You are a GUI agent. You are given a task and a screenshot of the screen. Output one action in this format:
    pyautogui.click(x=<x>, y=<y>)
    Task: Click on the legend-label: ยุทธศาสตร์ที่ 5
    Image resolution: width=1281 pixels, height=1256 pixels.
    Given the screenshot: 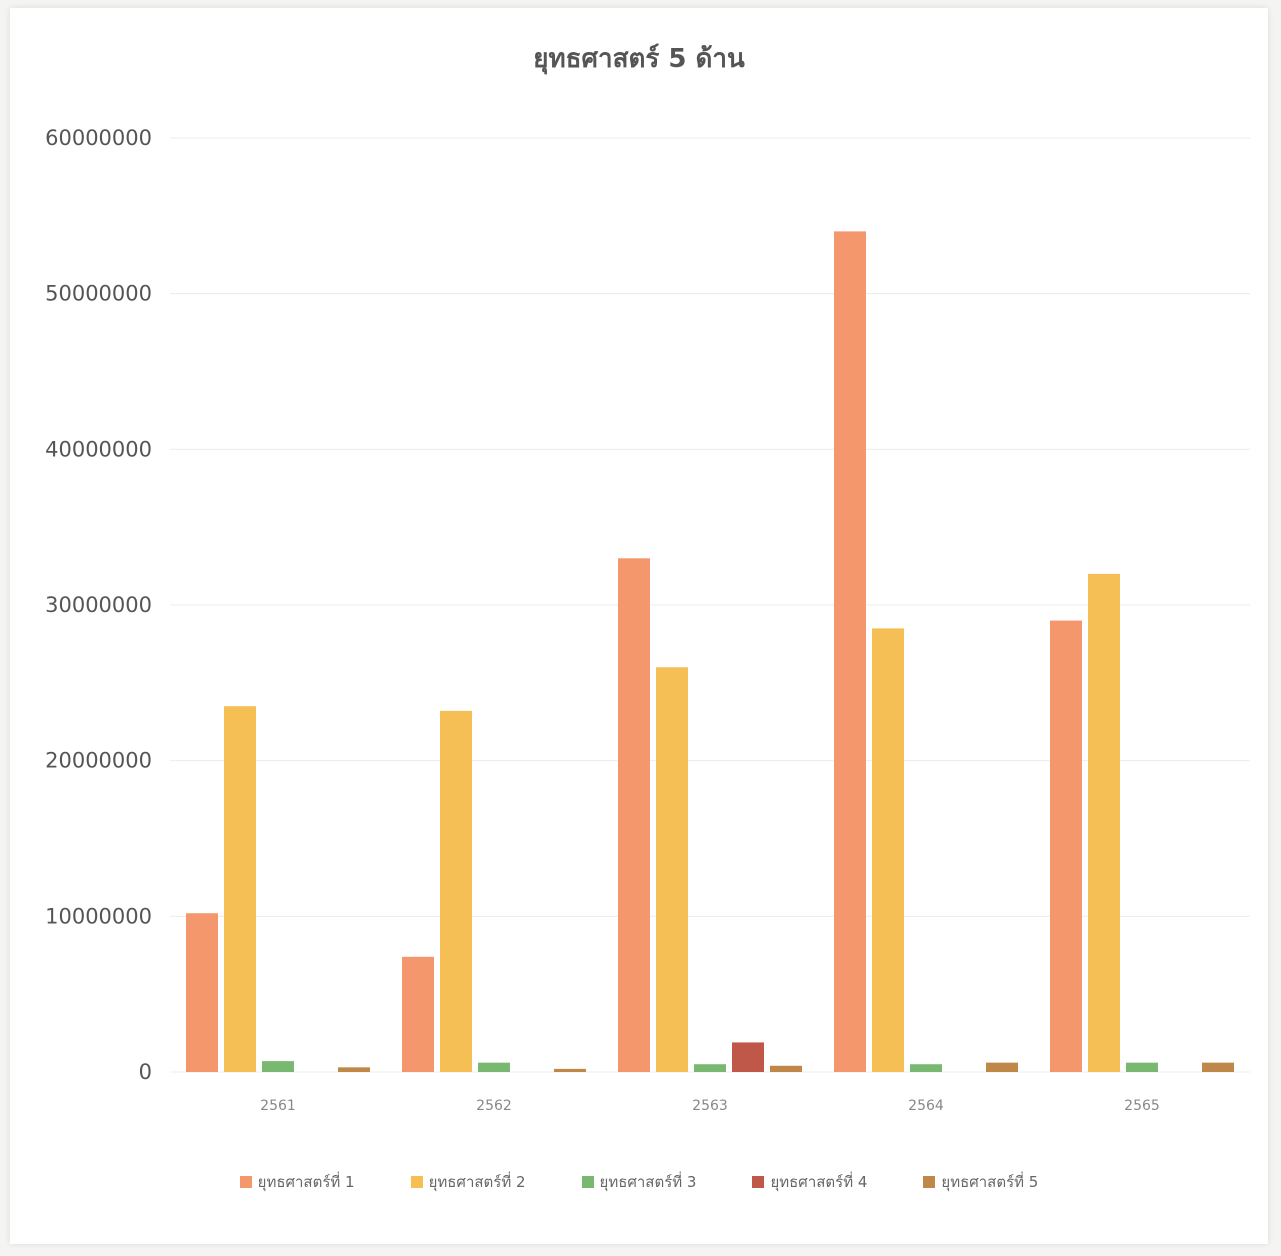 What is the action you would take?
    pyautogui.click(x=990, y=1182)
    